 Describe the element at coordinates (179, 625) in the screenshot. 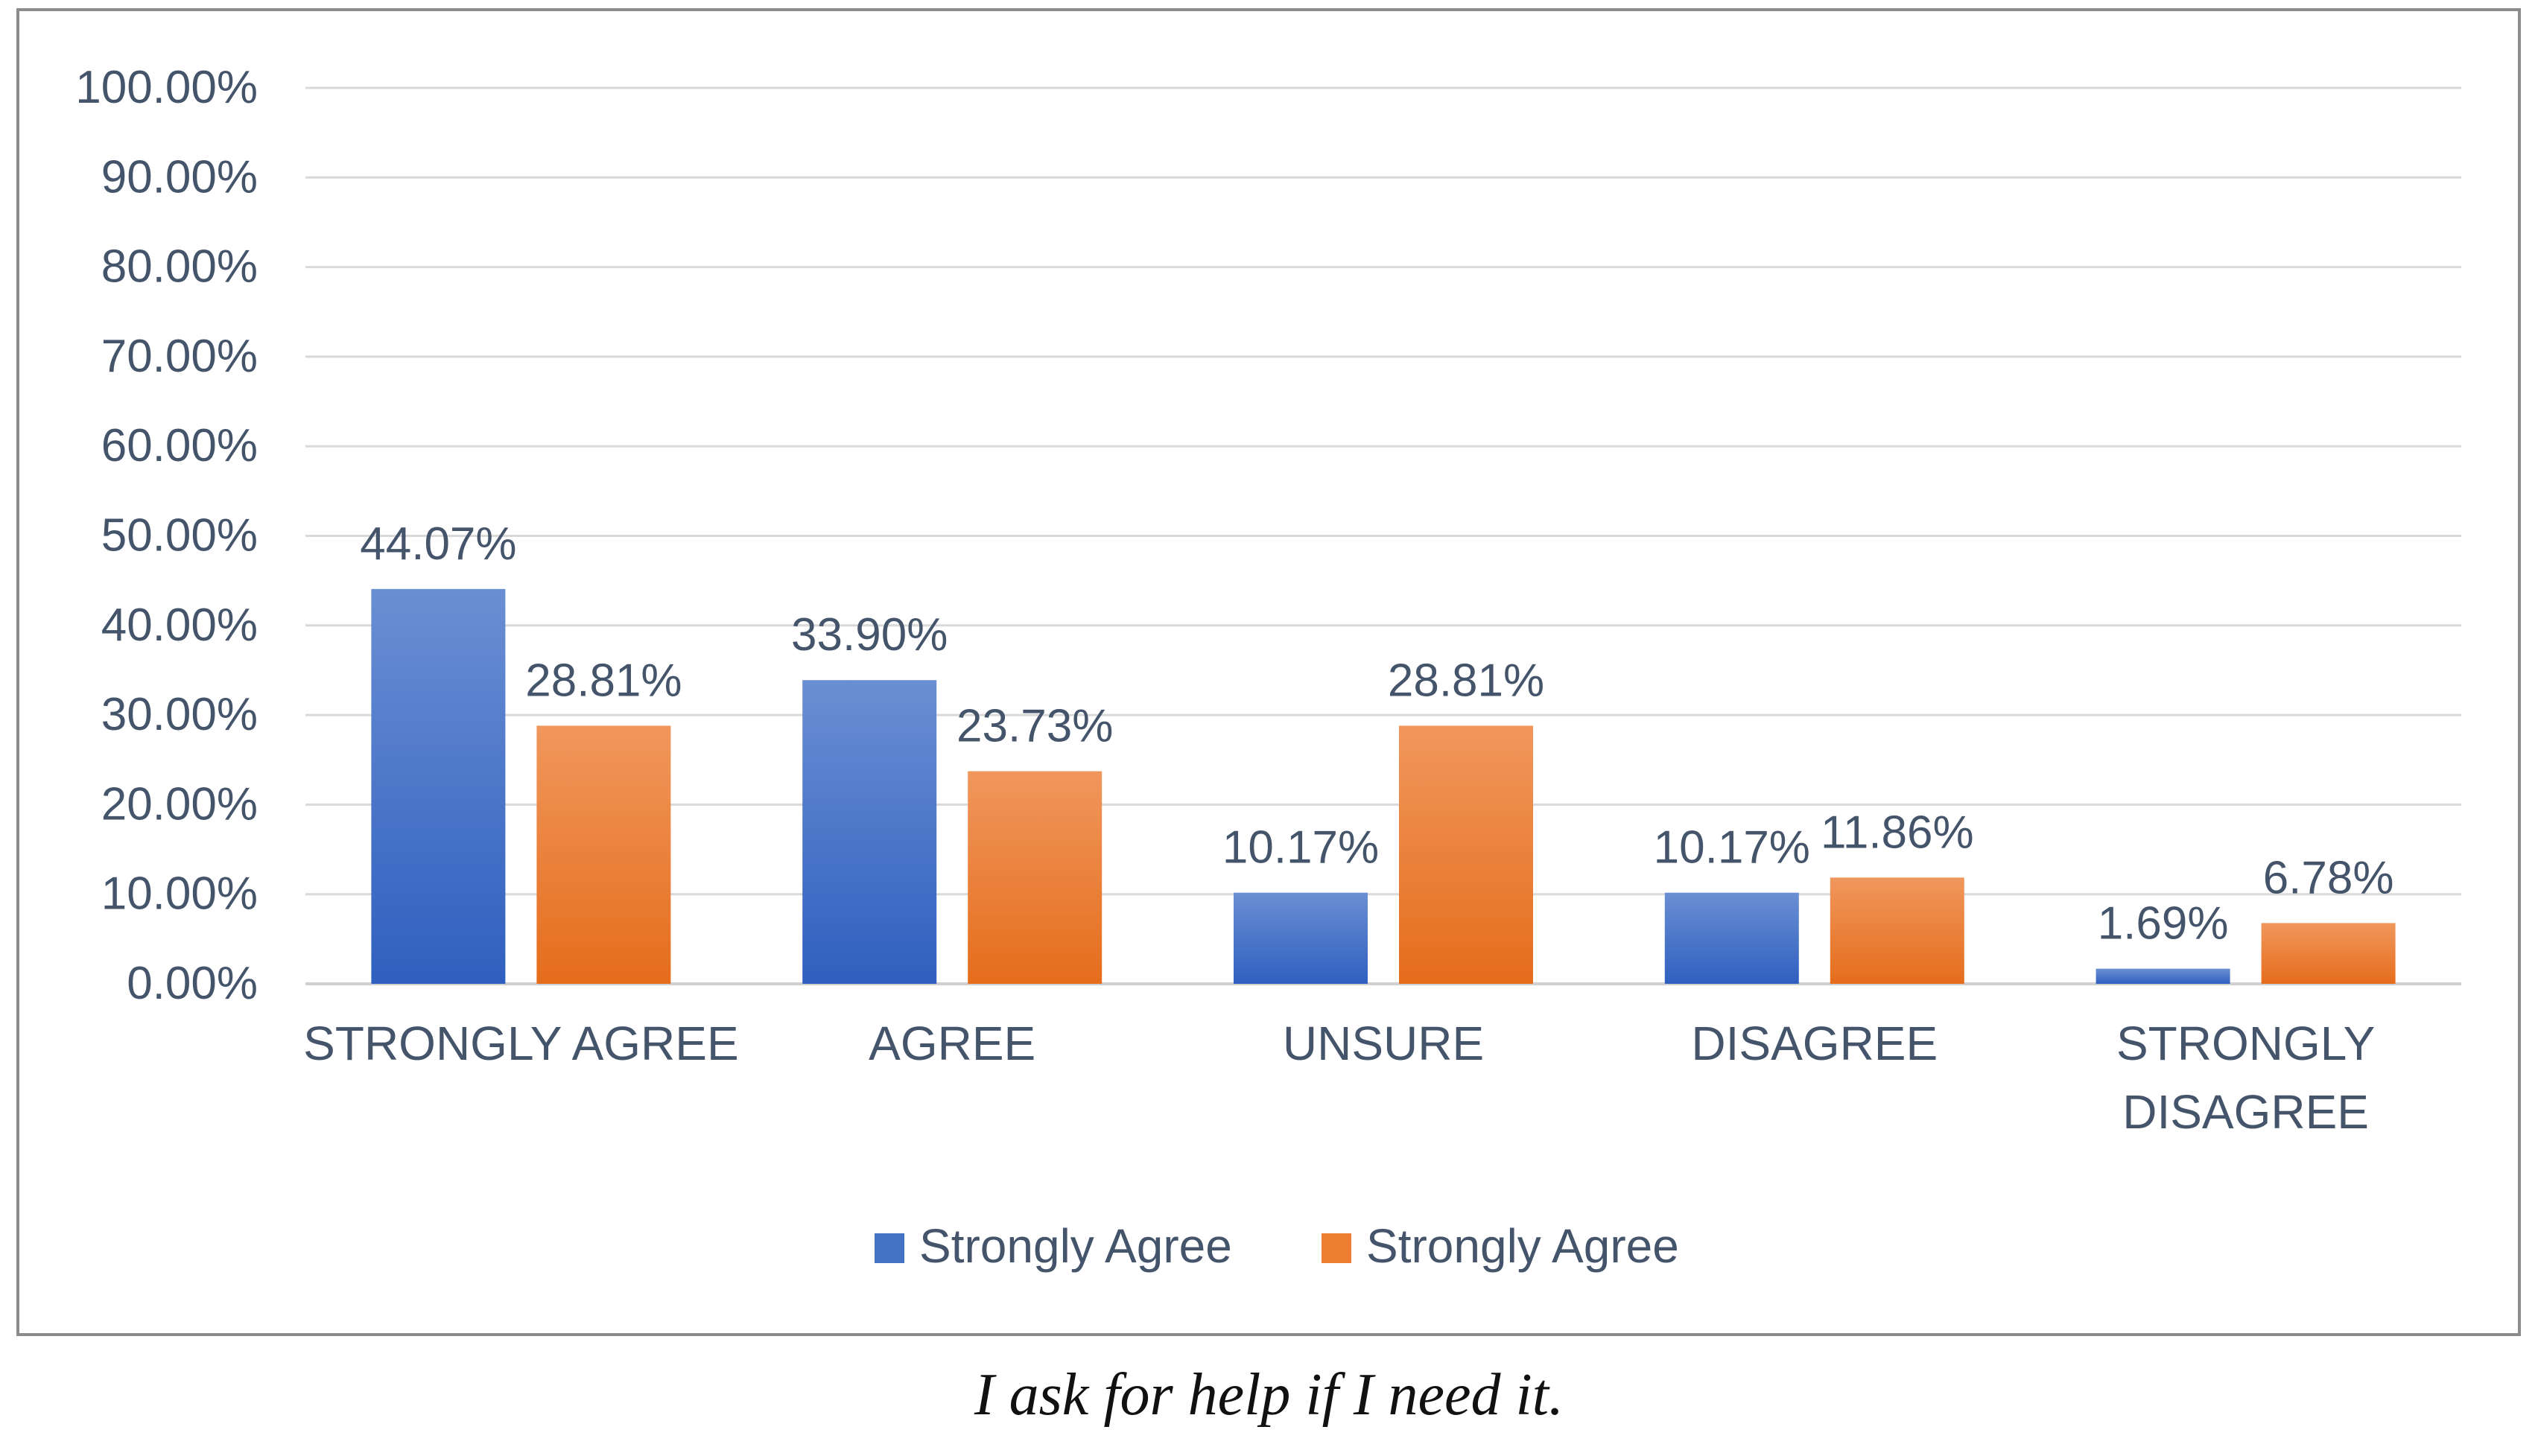

I see `y-tick-label: 40.00%` at that location.